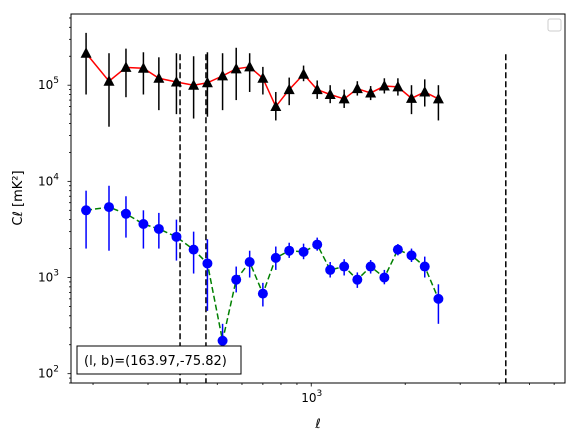 The height and width of the screenshot is (441, 580). I want to click on y-tick-label: 10³, so click(48, 277).